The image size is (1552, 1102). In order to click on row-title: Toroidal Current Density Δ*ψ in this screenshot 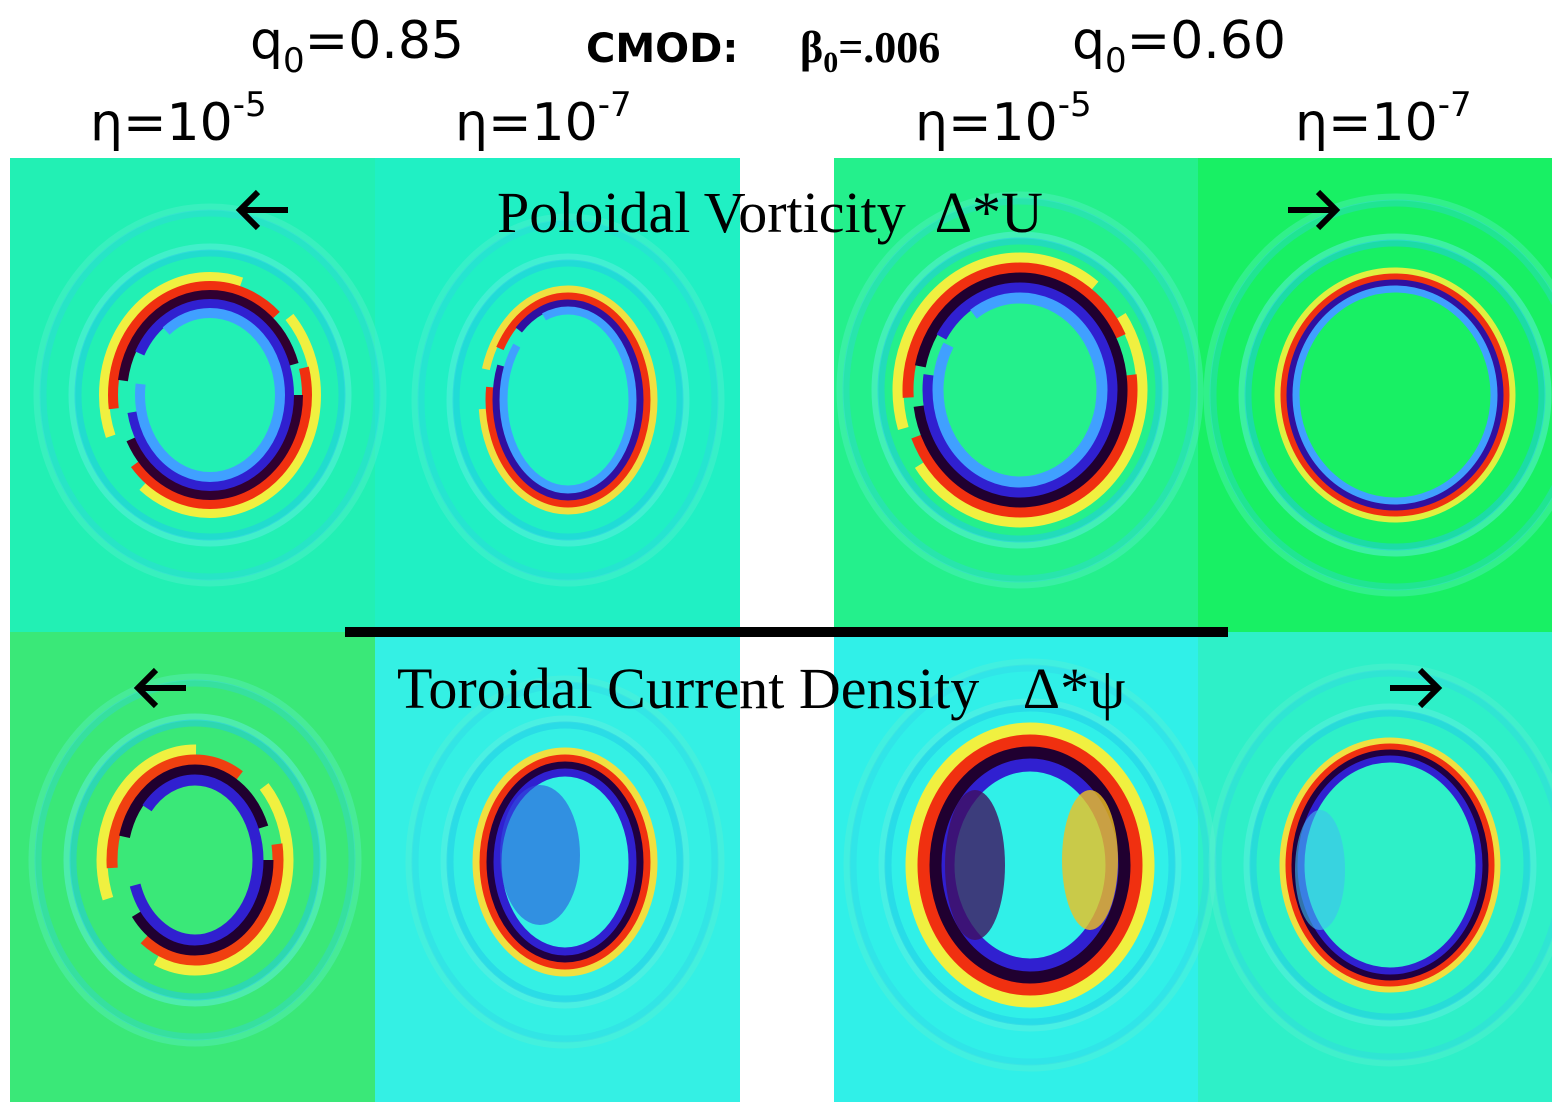, I will do `click(761, 688)`.